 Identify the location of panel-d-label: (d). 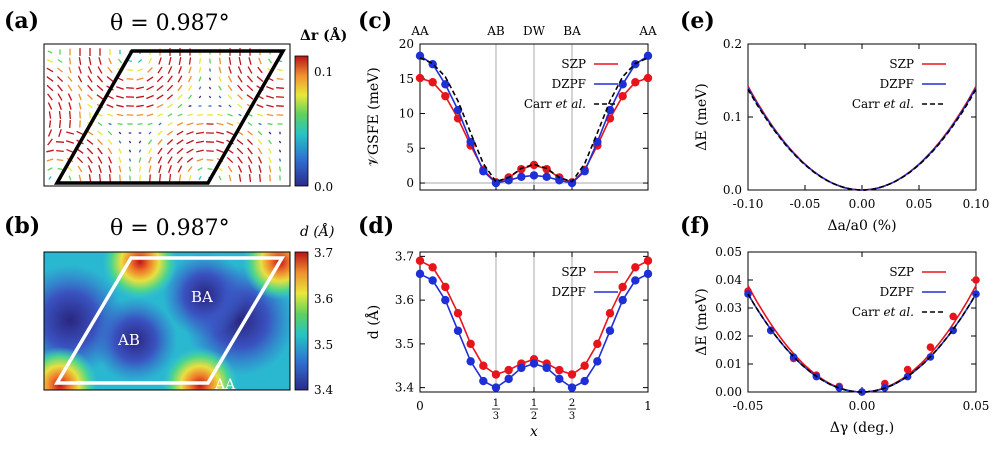
(376, 226).